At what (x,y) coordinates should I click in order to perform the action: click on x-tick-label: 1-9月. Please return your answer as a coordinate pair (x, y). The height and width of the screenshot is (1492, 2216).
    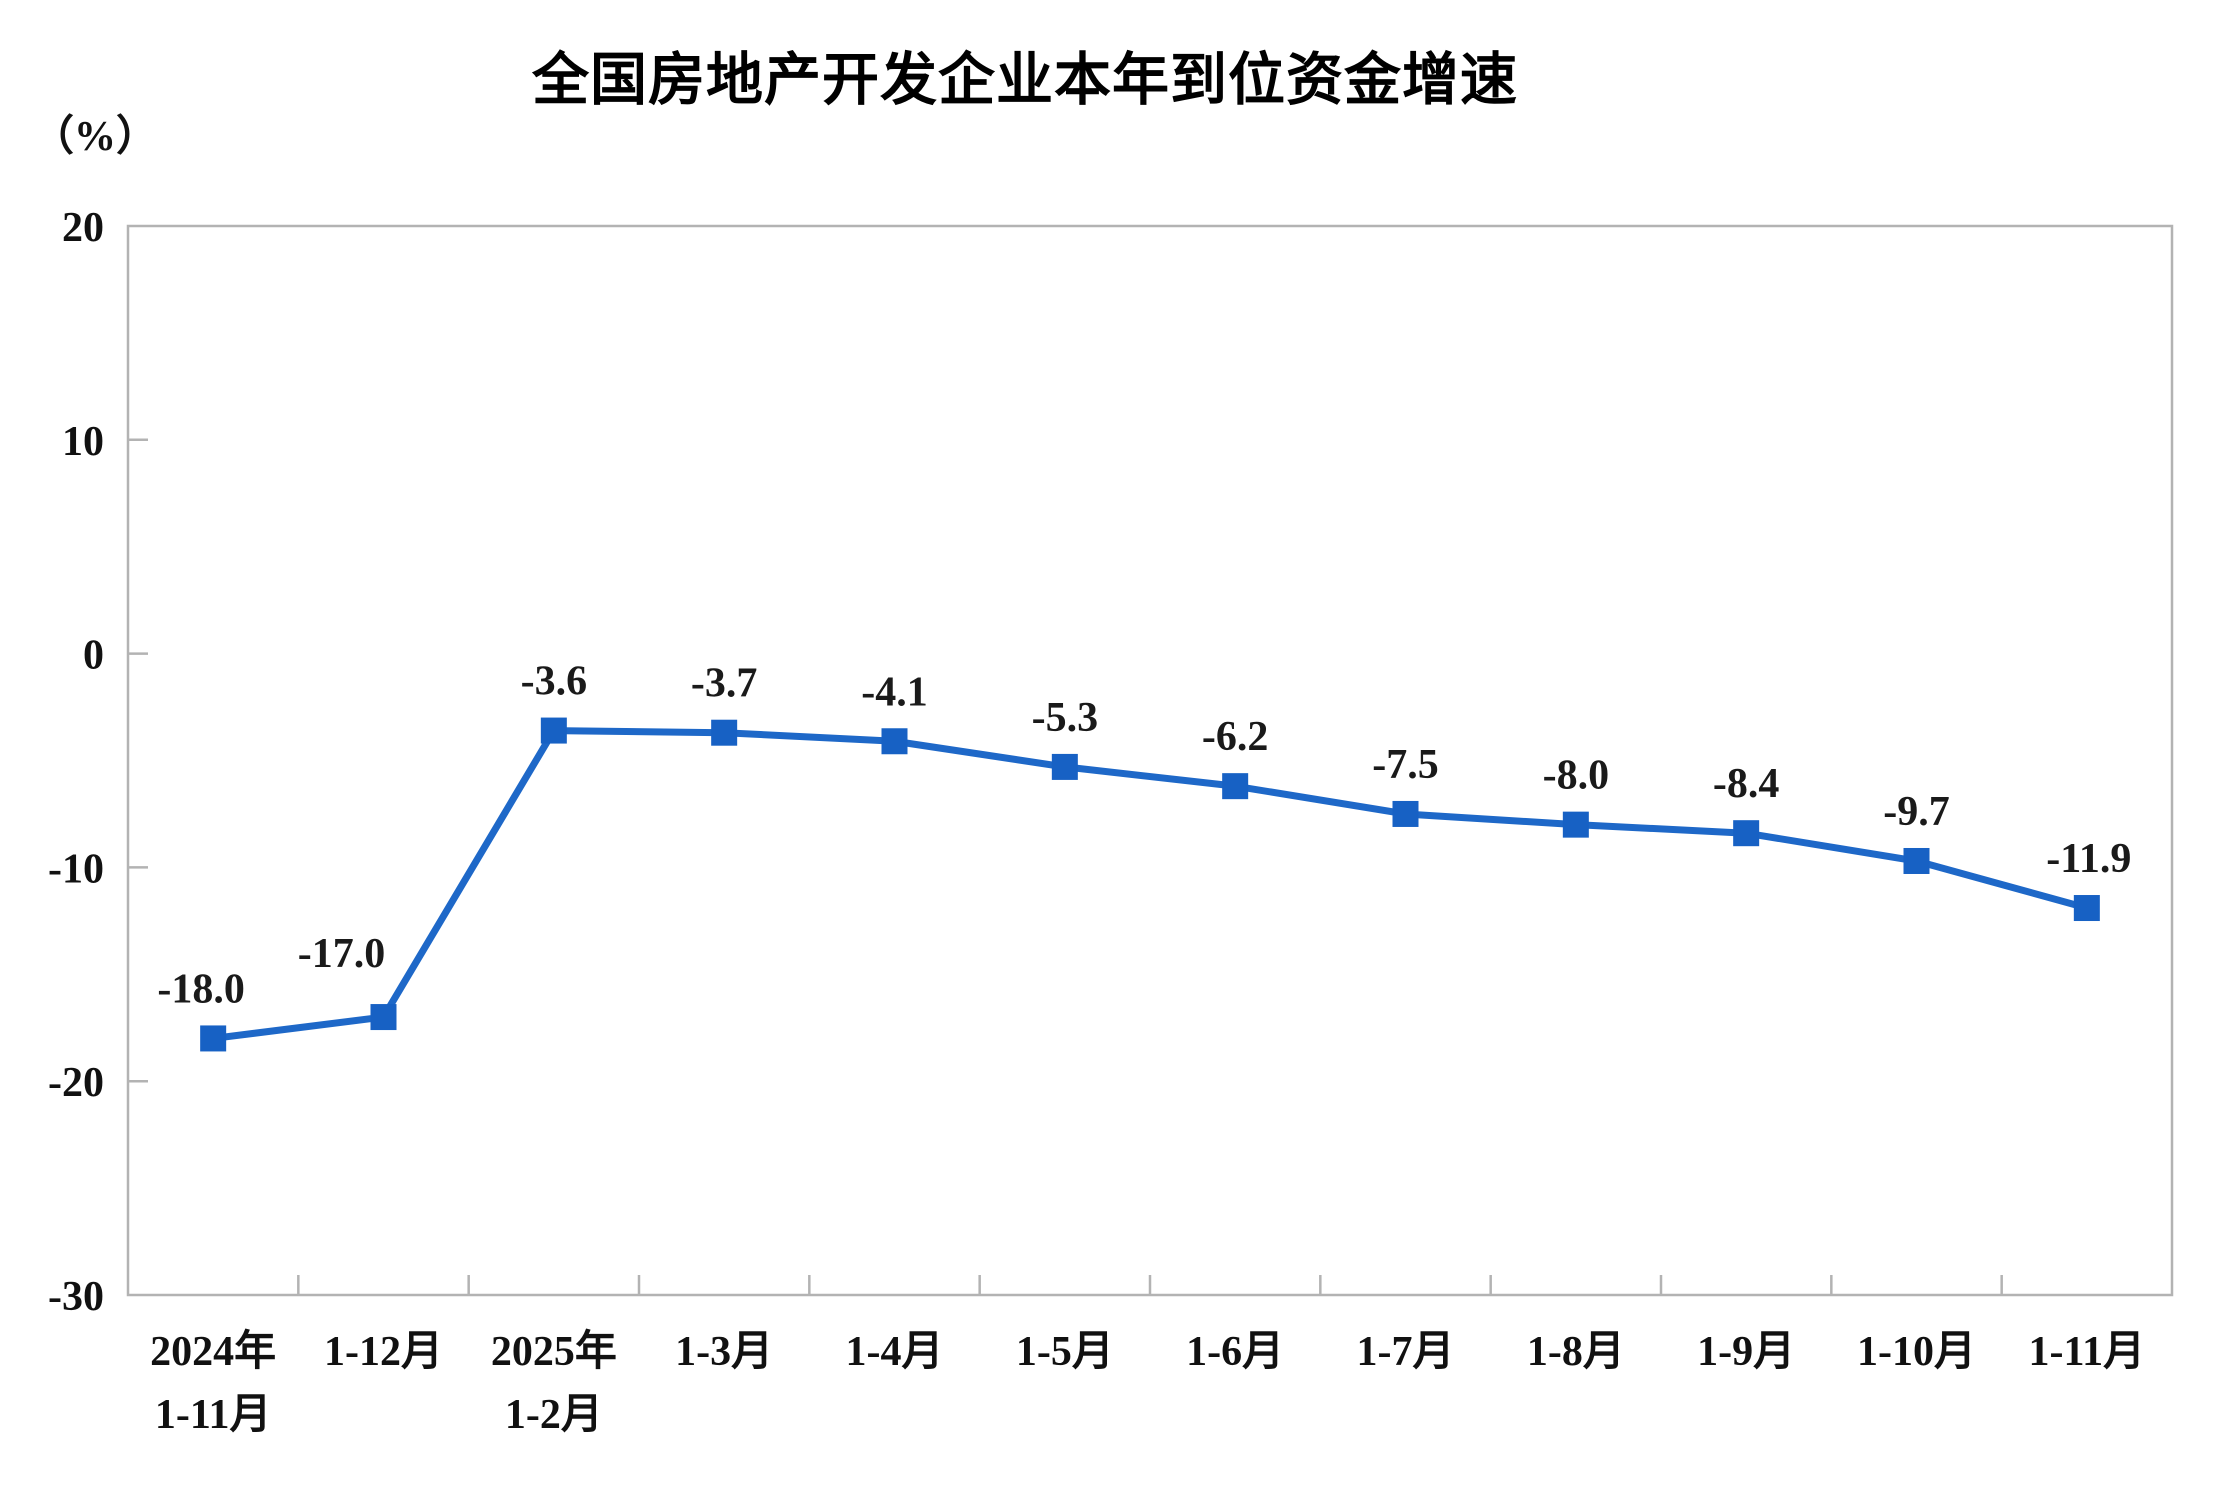
    Looking at the image, I should click on (1746, 1352).